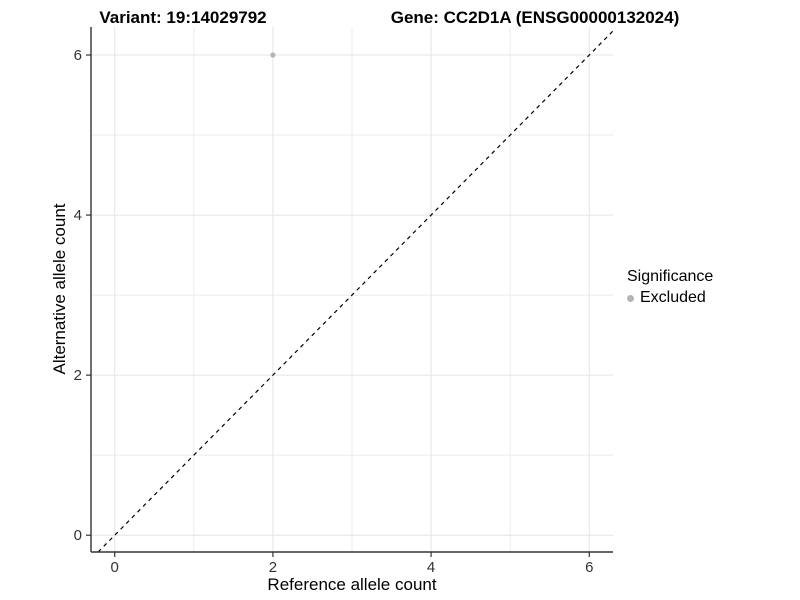  I want to click on x-tick-label-0: 0, so click(115, 567).